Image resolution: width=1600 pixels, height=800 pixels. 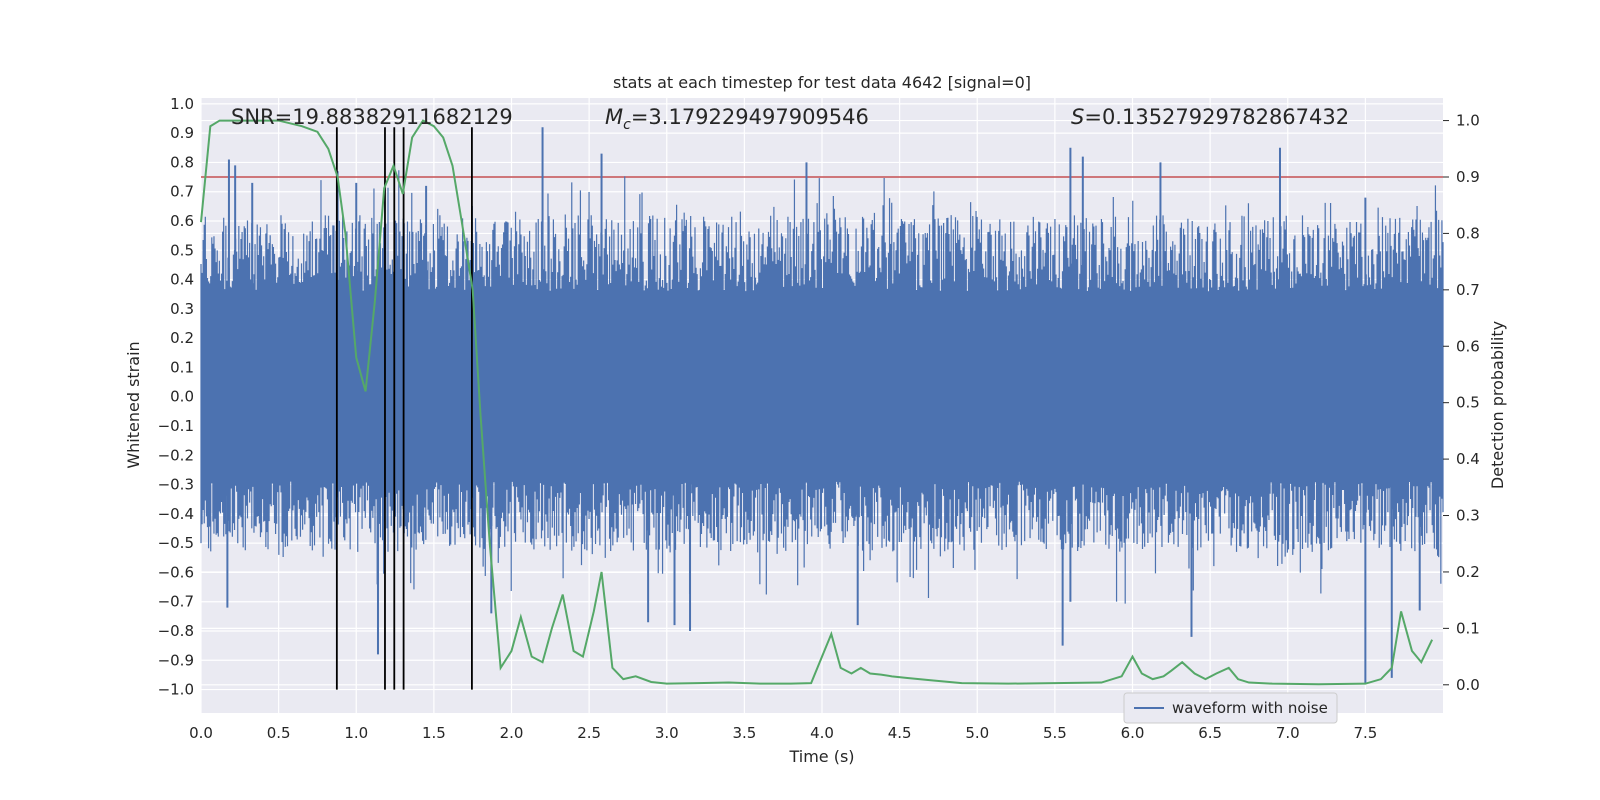 I want to click on legend: waveform with noise, so click(x=1230, y=708).